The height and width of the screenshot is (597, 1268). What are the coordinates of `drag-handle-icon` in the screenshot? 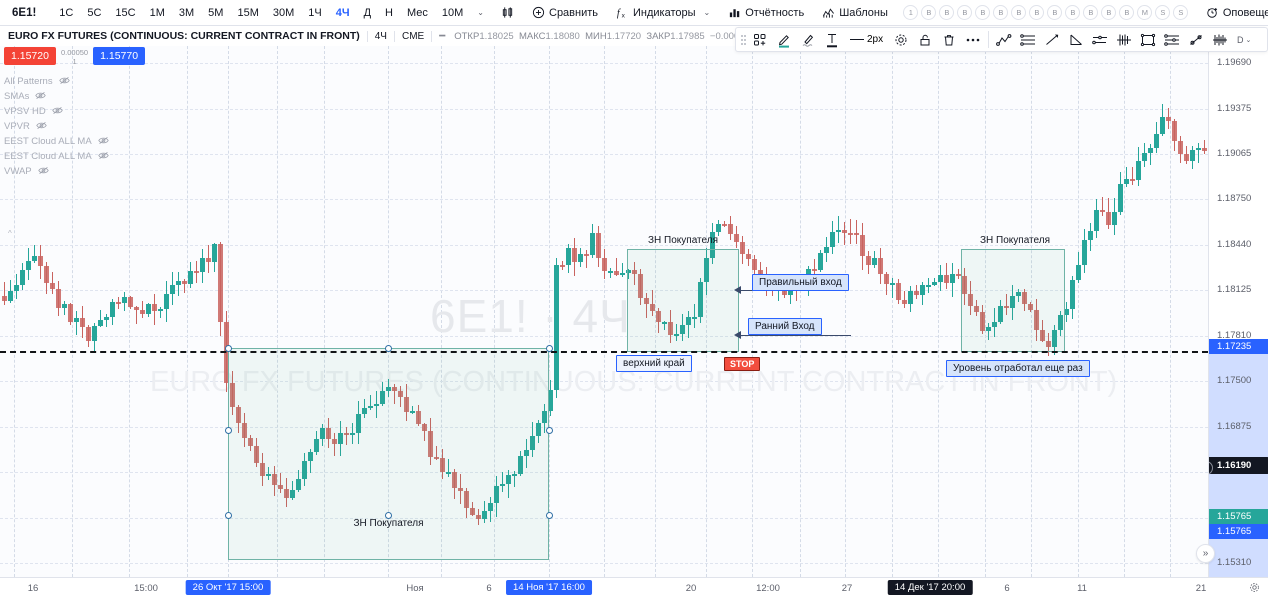 It's located at (742, 39).